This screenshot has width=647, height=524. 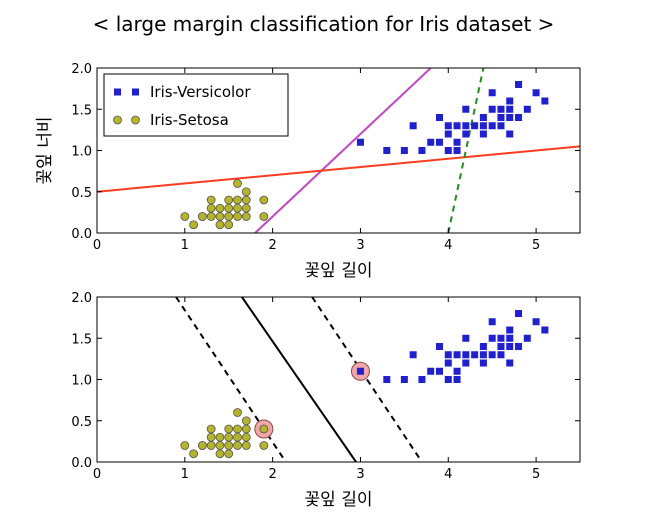 What do you see at coordinates (185, 245) in the screenshot?
I see `x-tick-label: 1` at bounding box center [185, 245].